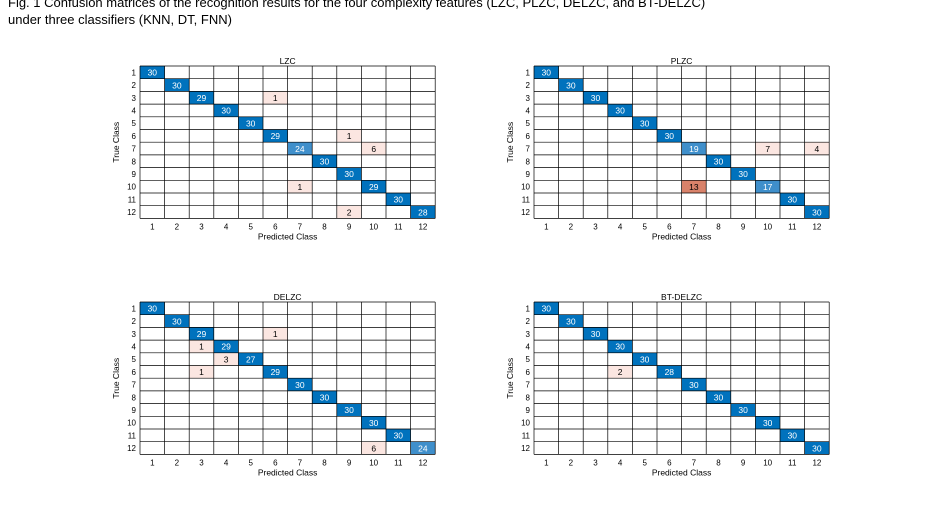 Image resolution: width=941 pixels, height=509 pixels. I want to click on lzc-cell-label-r12-c9: 2, so click(349, 212).